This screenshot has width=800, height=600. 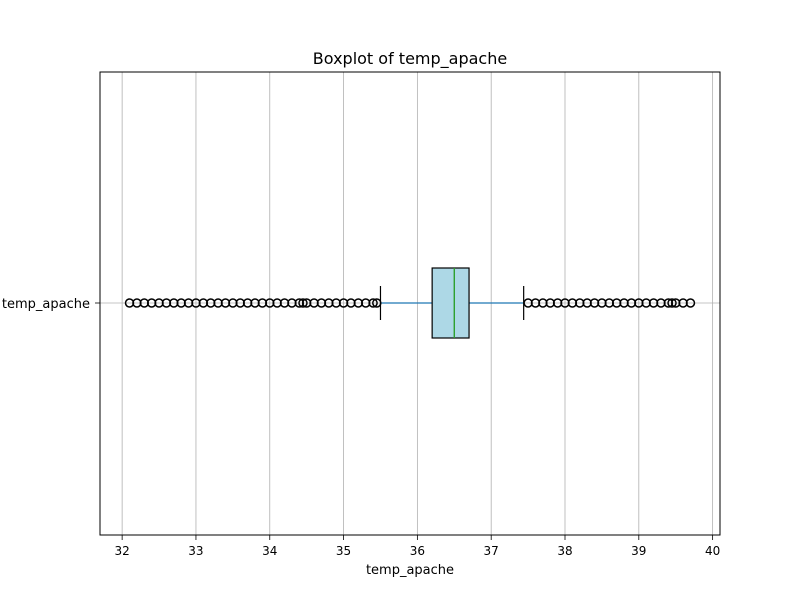 I want to click on x-tick-label: 40, so click(x=712, y=551).